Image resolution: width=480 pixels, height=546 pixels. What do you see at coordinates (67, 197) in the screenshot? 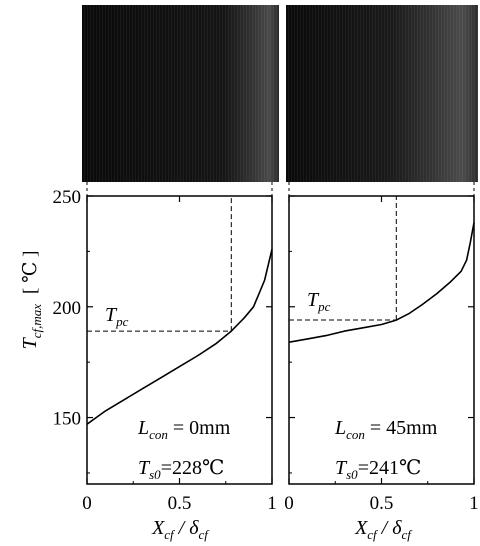
I see `y-tick-label: 250` at bounding box center [67, 197].